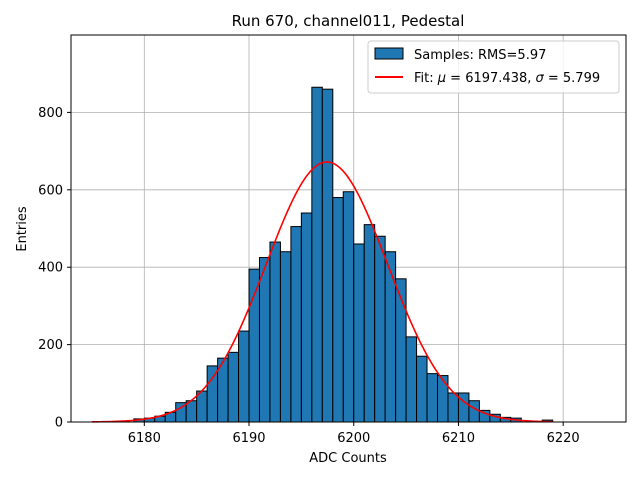 This screenshot has height=480, width=640. What do you see at coordinates (389, 53) in the screenshot?
I see `legend-samples-swatch` at bounding box center [389, 53].